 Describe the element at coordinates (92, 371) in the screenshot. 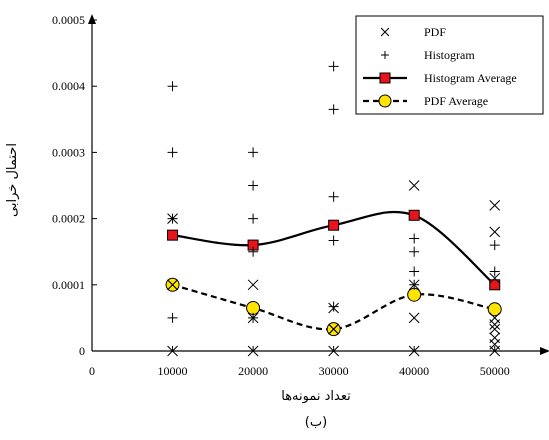

I see `x-tick-label: 0` at that location.